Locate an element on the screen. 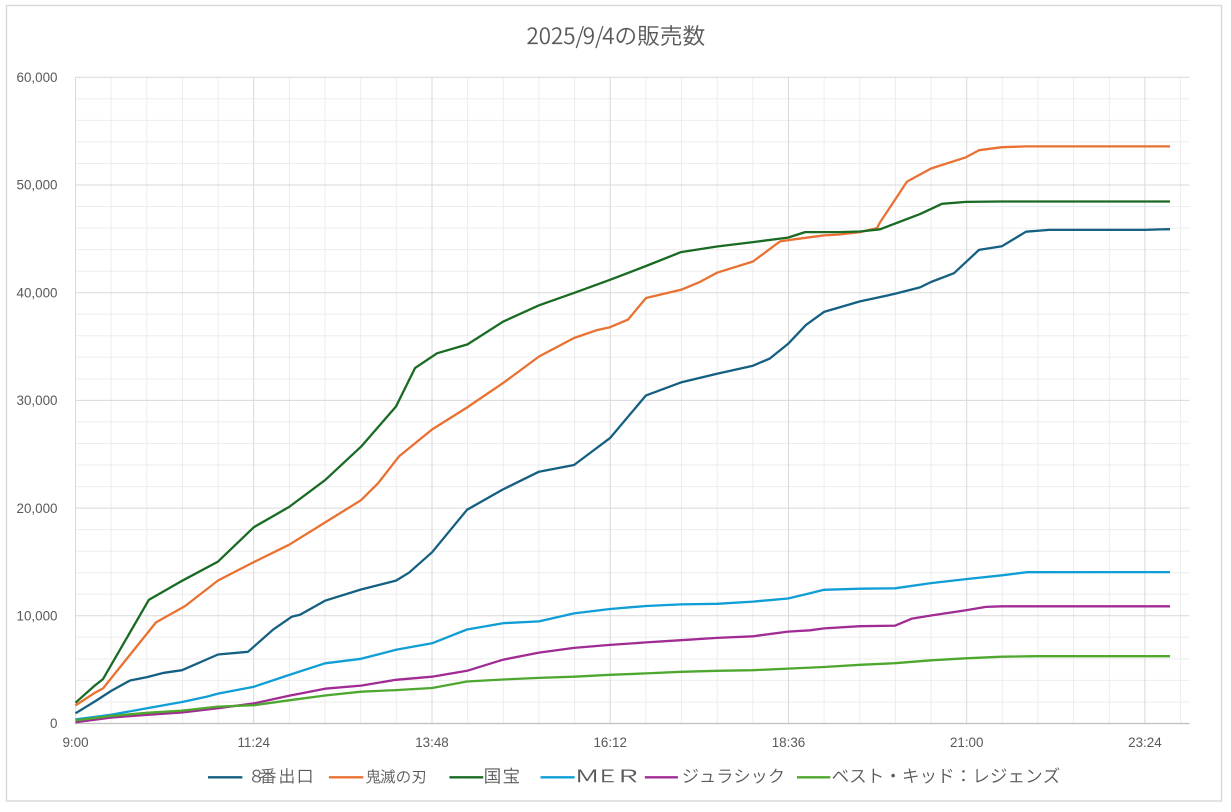 The height and width of the screenshot is (812, 1231). svg-text: 18:36 is located at coordinates (789, 742).